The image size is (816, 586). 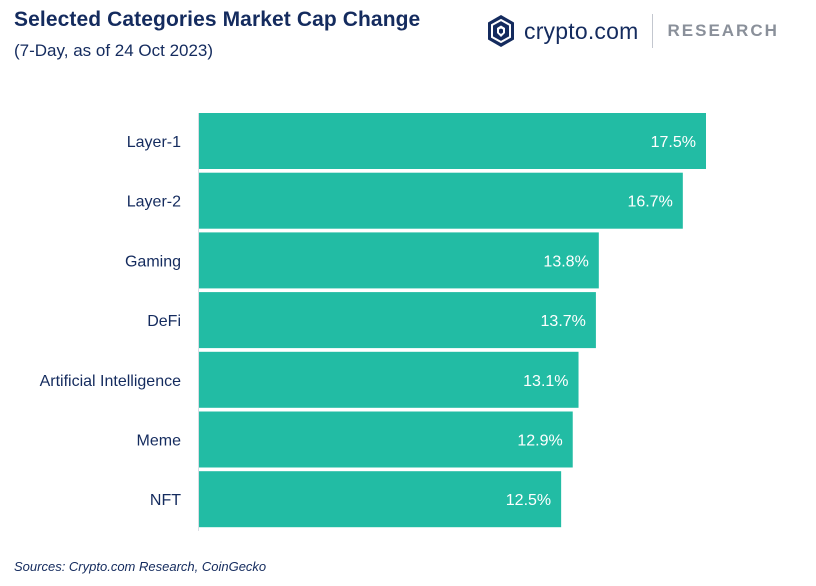 I want to click on bar-defi, so click(x=397, y=320).